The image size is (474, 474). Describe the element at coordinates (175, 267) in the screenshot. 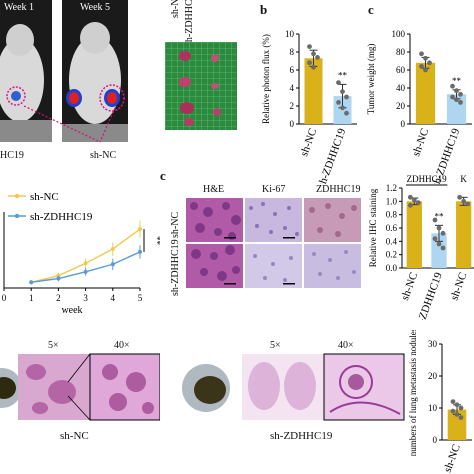

I see `ihc-row-kd: sh-ZDHHC19` at that location.